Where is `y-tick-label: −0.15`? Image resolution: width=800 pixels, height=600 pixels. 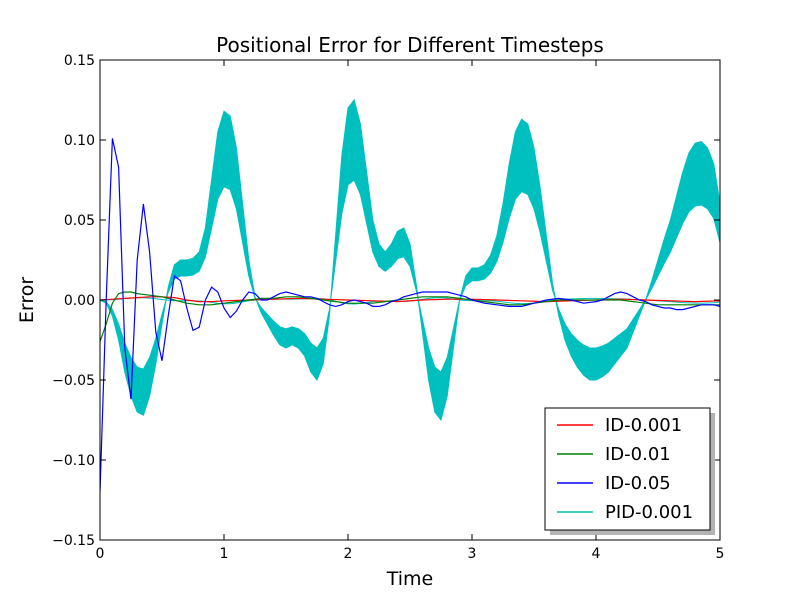 y-tick-label: −0.15 is located at coordinates (73, 541).